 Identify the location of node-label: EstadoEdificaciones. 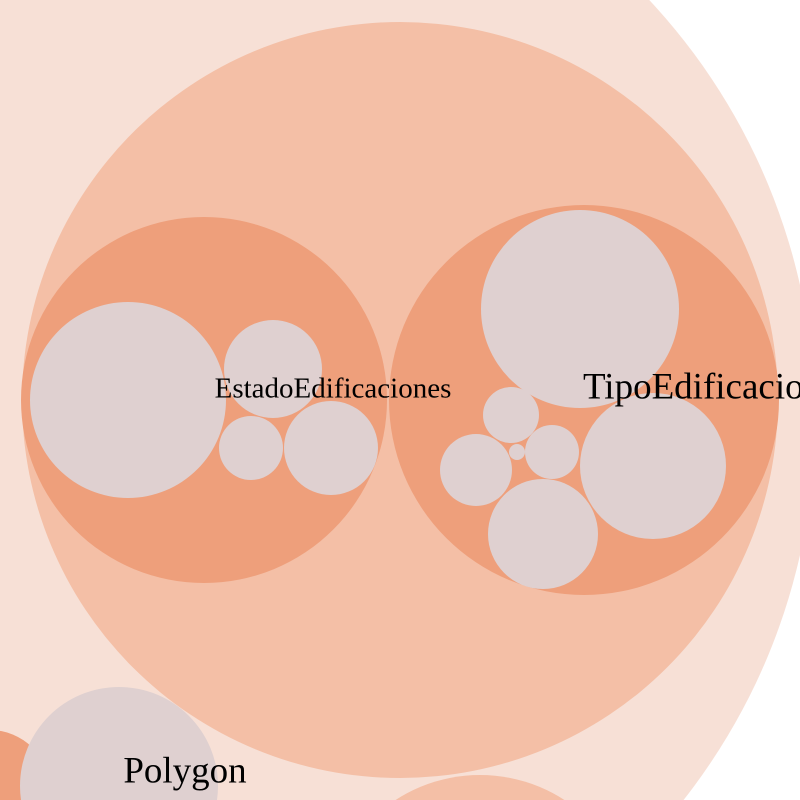
(333, 389).